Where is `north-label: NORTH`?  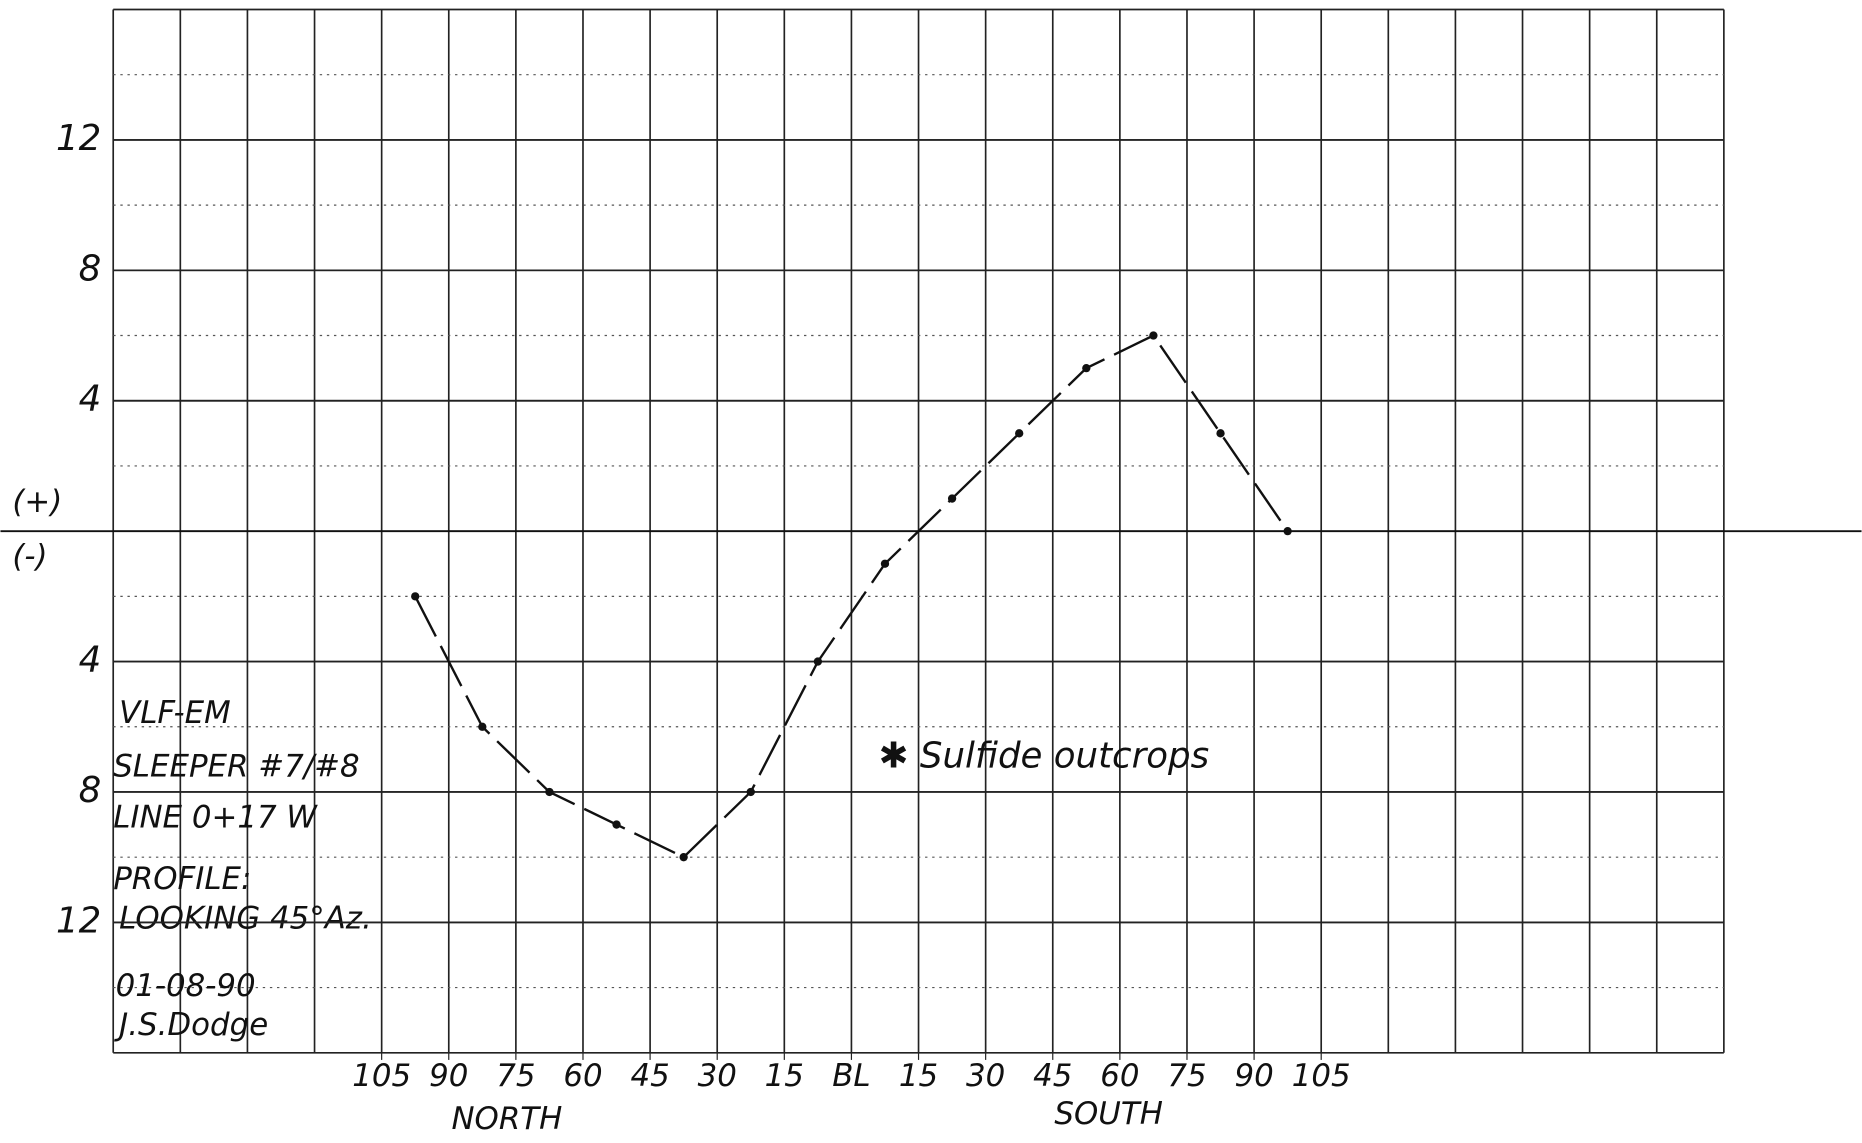
north-label: NORTH is located at coordinates (506, 1119).